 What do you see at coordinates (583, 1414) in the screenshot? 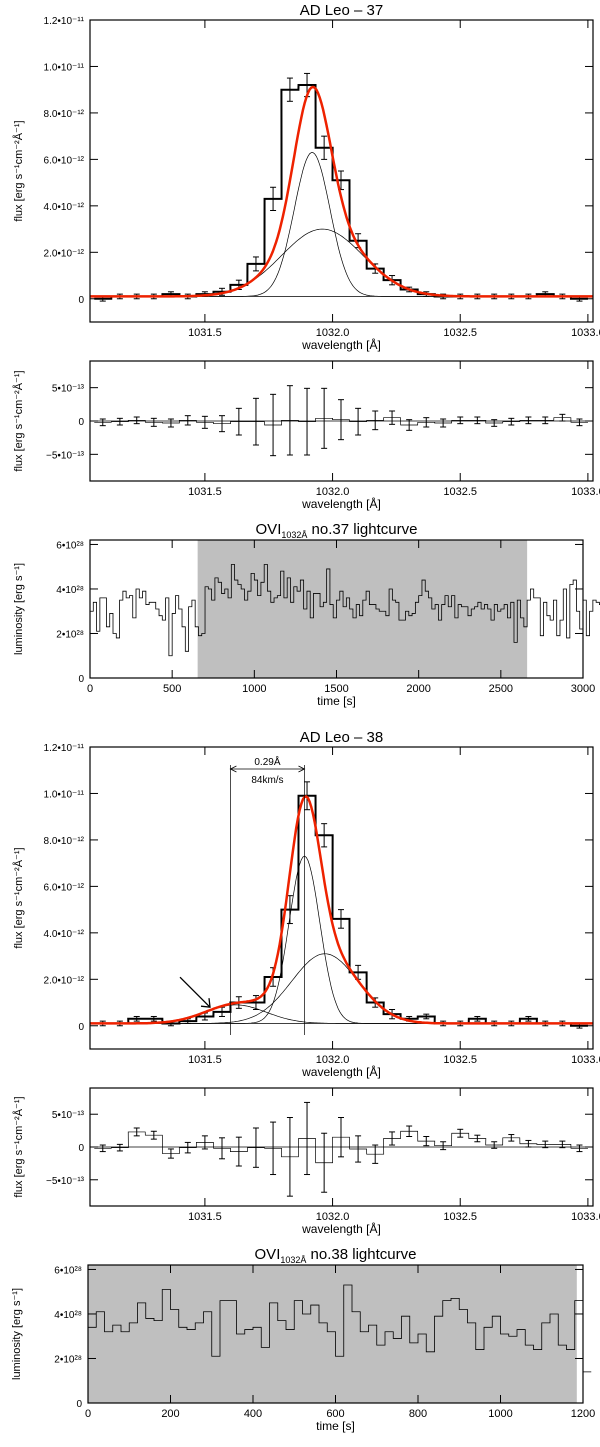
I see `x-tick-label: 1200` at bounding box center [583, 1414].